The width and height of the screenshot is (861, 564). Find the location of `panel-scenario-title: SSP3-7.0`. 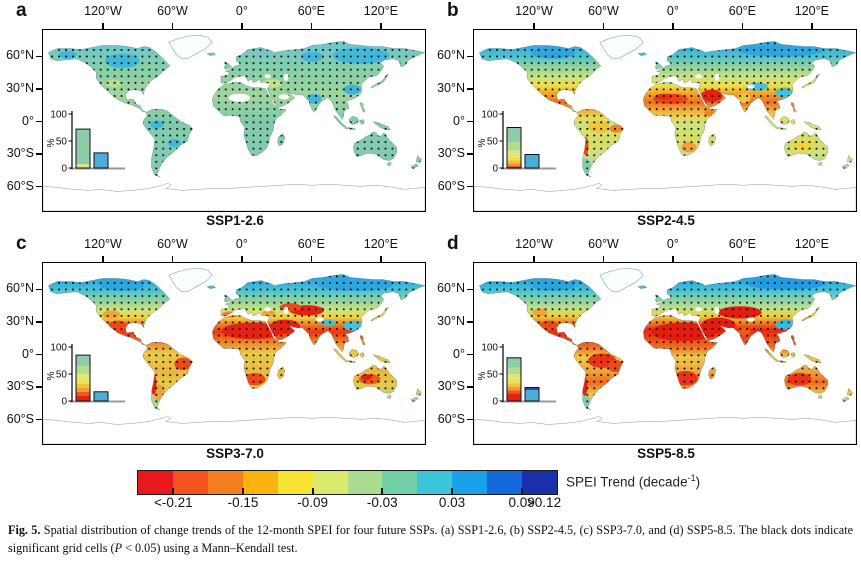

panel-scenario-title: SSP3-7.0 is located at coordinates (235, 453).